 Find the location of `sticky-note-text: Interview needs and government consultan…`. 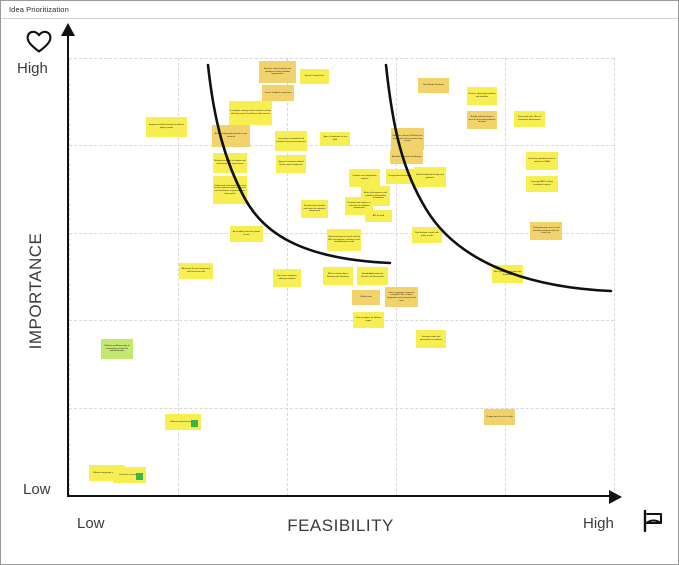

sticky-note-text: Interview needs and government consultan… is located at coordinates (431, 338).